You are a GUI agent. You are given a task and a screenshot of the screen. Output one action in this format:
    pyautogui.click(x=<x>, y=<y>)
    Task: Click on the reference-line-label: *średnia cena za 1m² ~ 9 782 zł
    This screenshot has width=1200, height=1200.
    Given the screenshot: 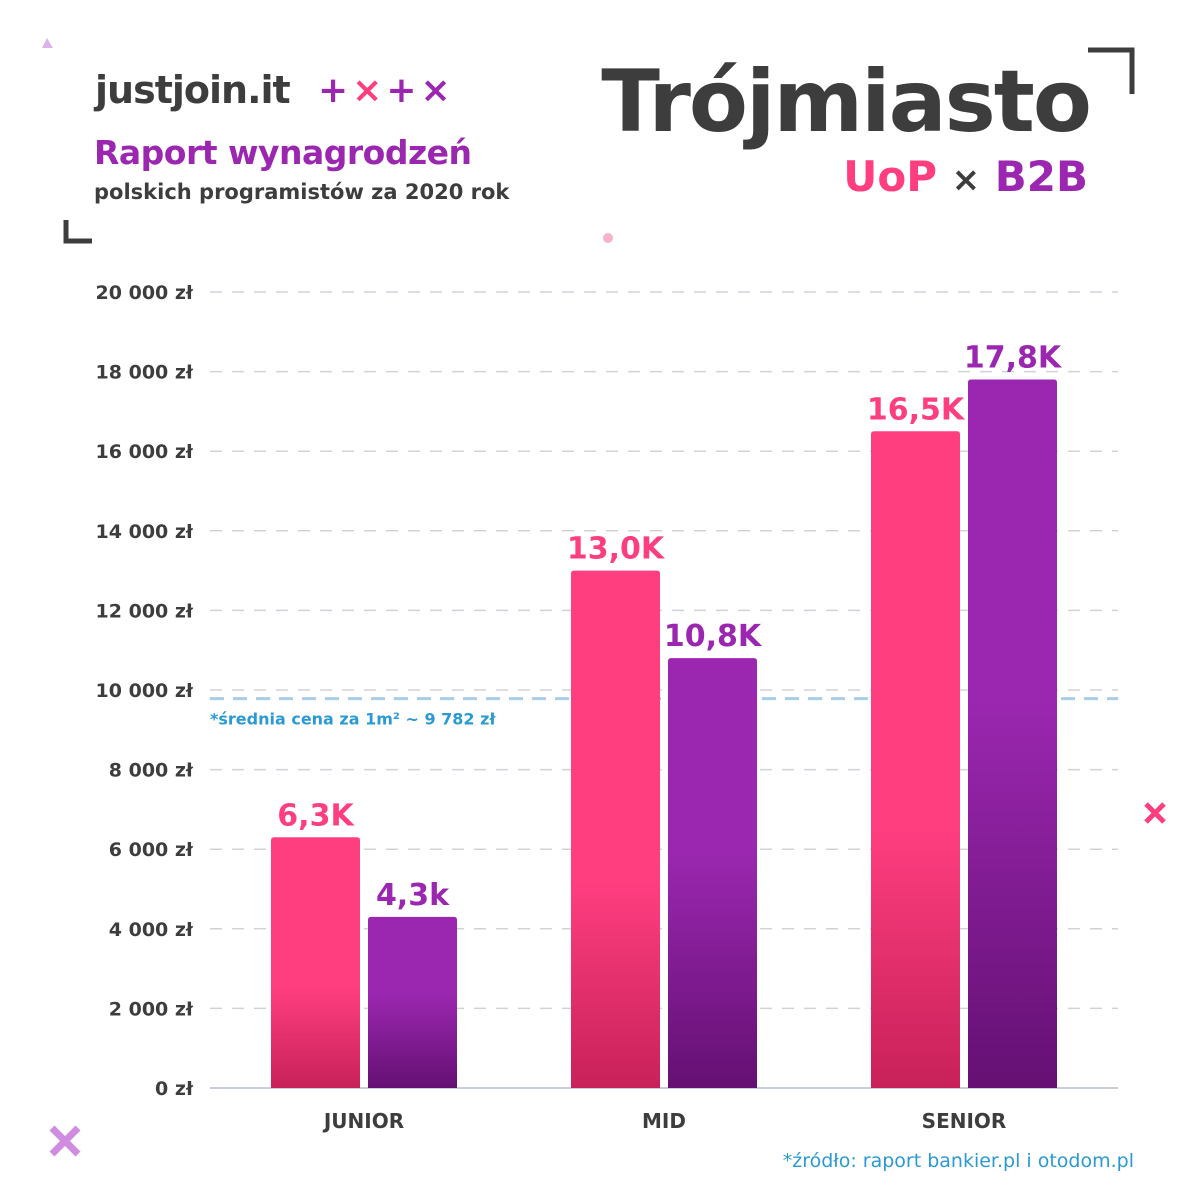 What is the action you would take?
    pyautogui.click(x=353, y=719)
    